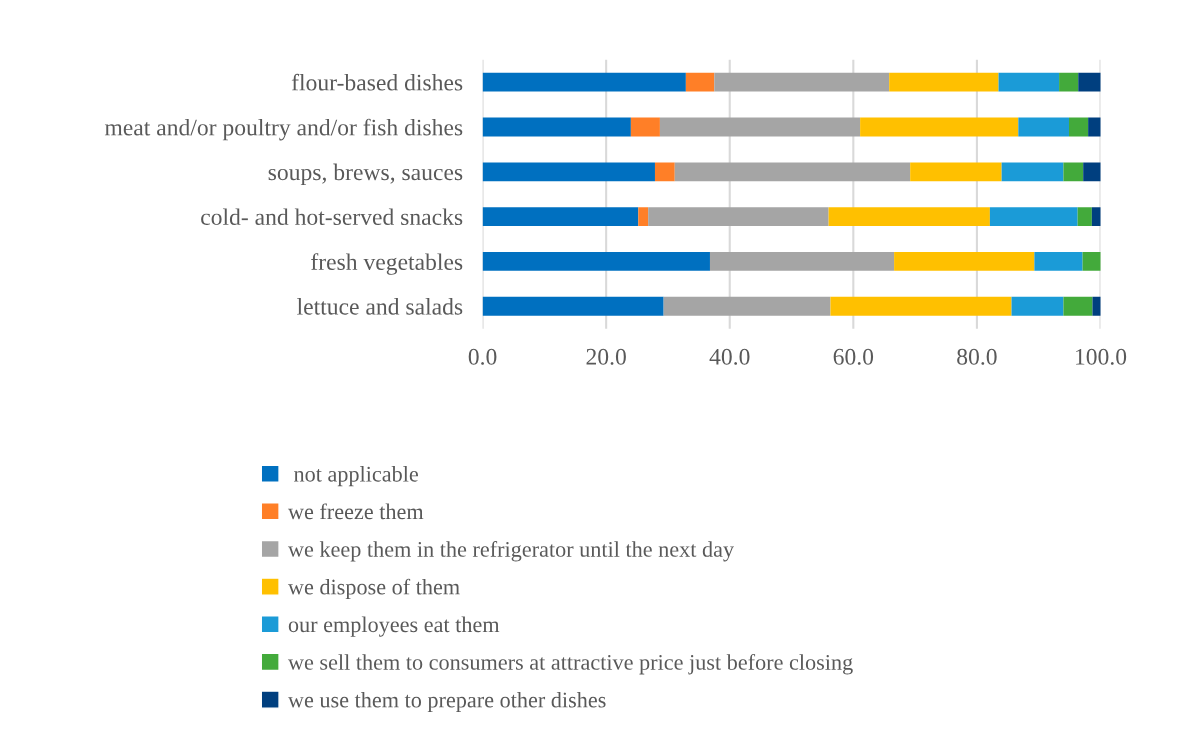 The image size is (1177, 747). Describe the element at coordinates (356, 476) in the screenshot. I see `legend-label: not applicable` at that location.